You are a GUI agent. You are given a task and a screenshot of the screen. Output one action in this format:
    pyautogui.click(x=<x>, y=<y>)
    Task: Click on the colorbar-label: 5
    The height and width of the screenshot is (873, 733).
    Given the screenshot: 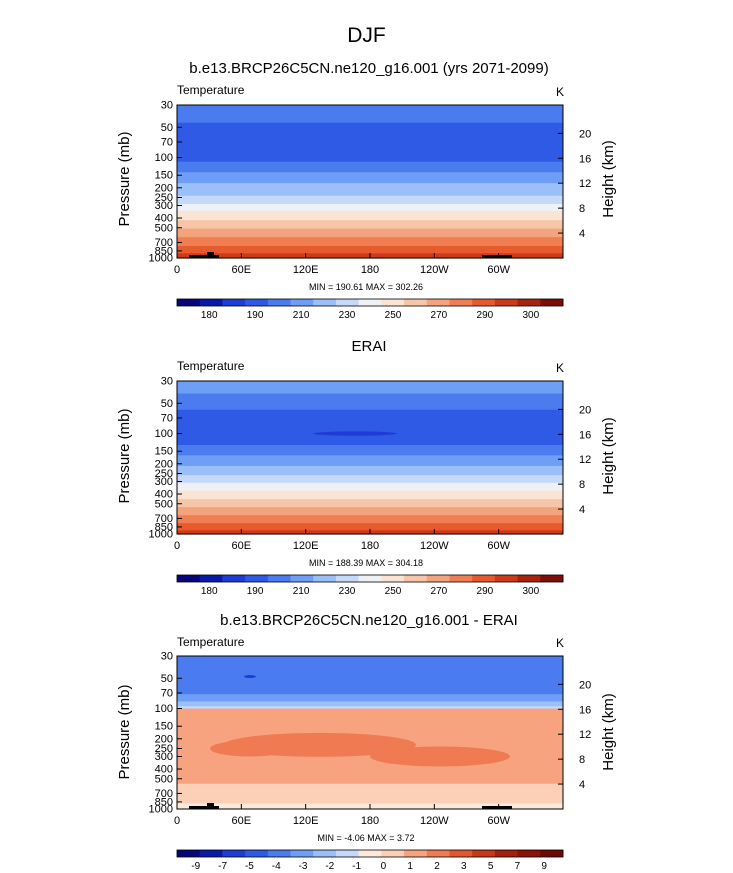 What is the action you would take?
    pyautogui.click(x=491, y=866)
    